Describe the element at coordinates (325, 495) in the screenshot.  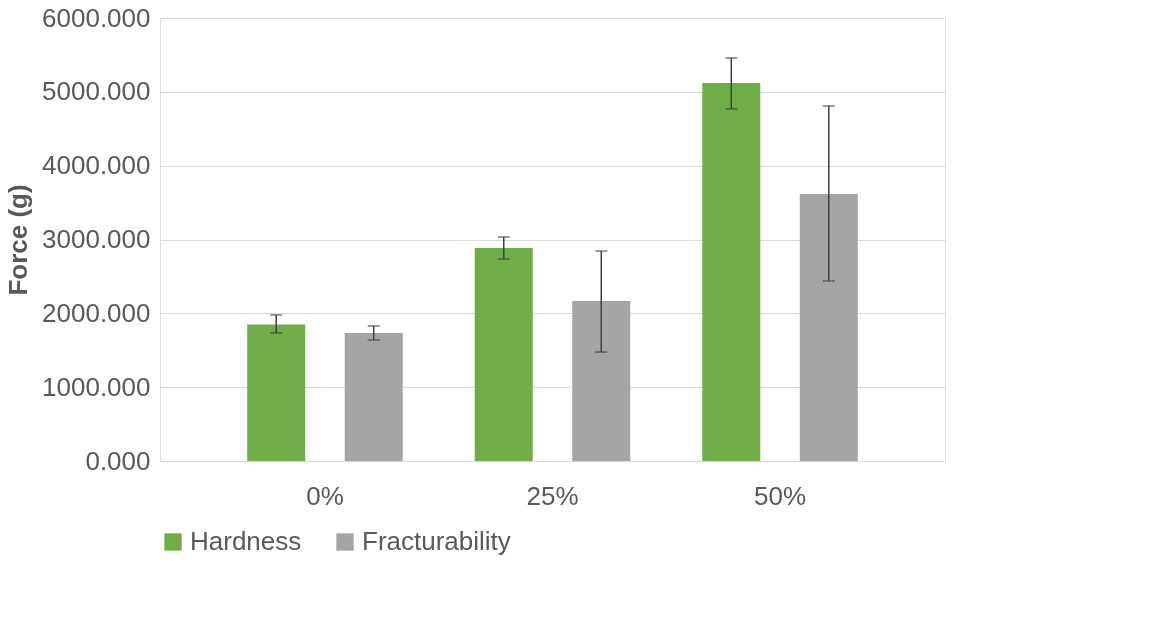
I see `x-tick-label: 0%` at that location.